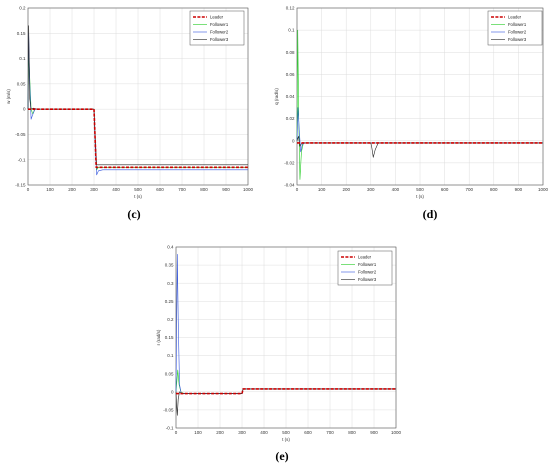 The width and height of the screenshot is (550, 472). I want to click on y-tick-label: 0.12, so click(290, 8).